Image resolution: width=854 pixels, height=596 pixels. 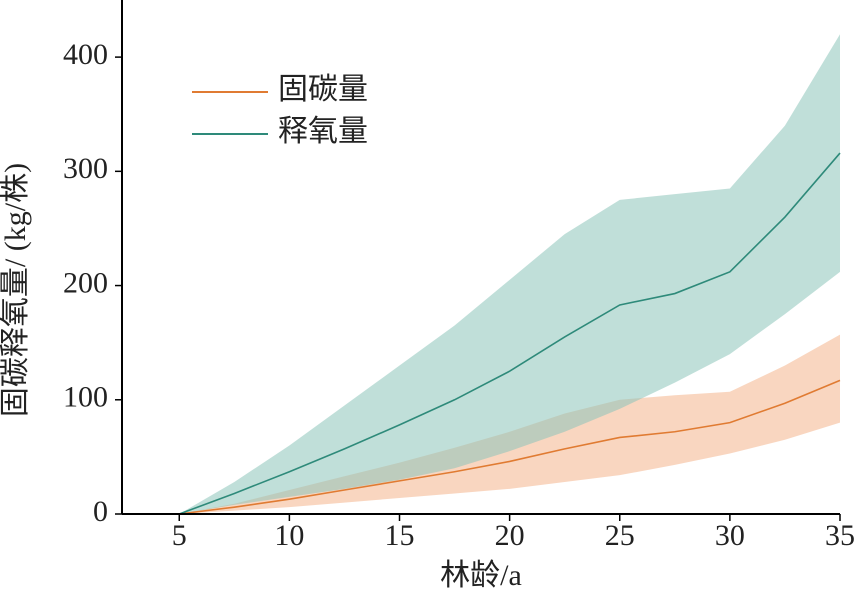 I want to click on y-tick-label: 0, so click(x=100, y=511).